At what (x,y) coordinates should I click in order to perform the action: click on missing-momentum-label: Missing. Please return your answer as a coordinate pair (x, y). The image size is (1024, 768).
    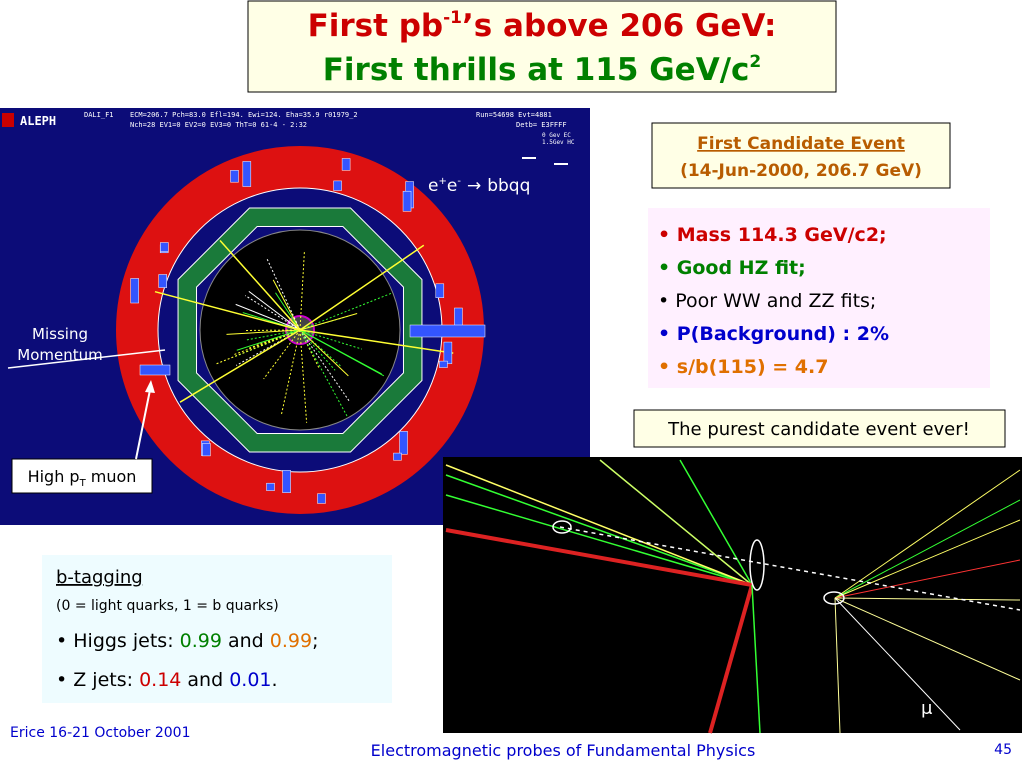
    Looking at the image, I should click on (60, 334).